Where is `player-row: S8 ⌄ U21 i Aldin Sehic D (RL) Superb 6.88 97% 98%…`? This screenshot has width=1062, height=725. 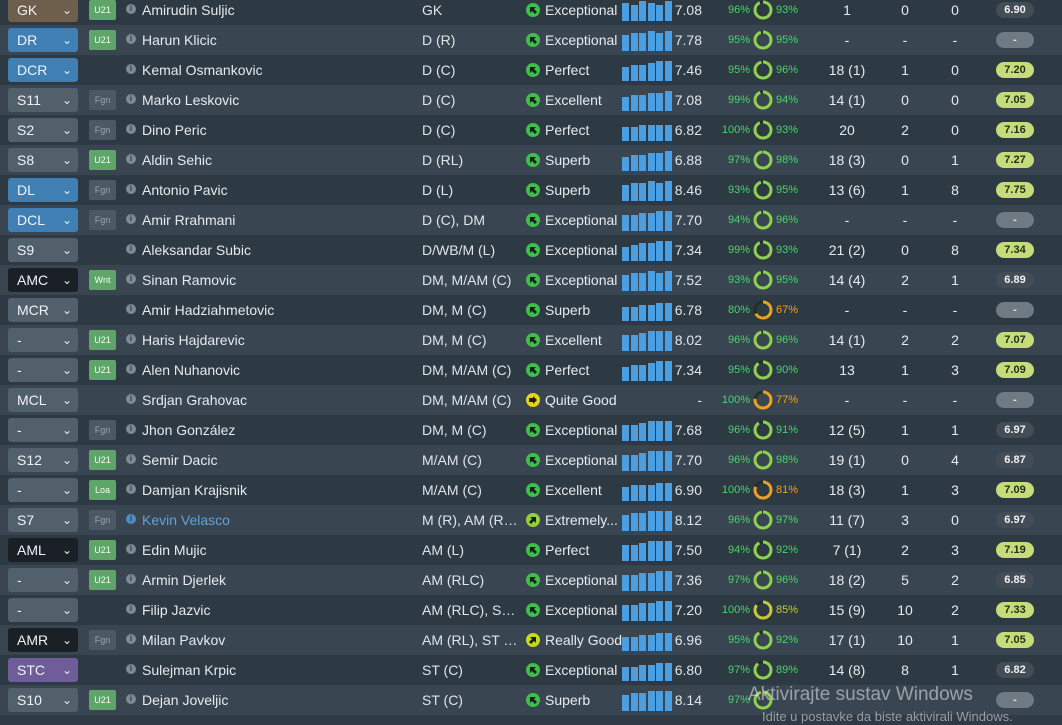
player-row: S8 ⌄ U21 i Aldin Sehic D (RL) Superb 6.88 97% 98%… is located at coordinates (531, 160).